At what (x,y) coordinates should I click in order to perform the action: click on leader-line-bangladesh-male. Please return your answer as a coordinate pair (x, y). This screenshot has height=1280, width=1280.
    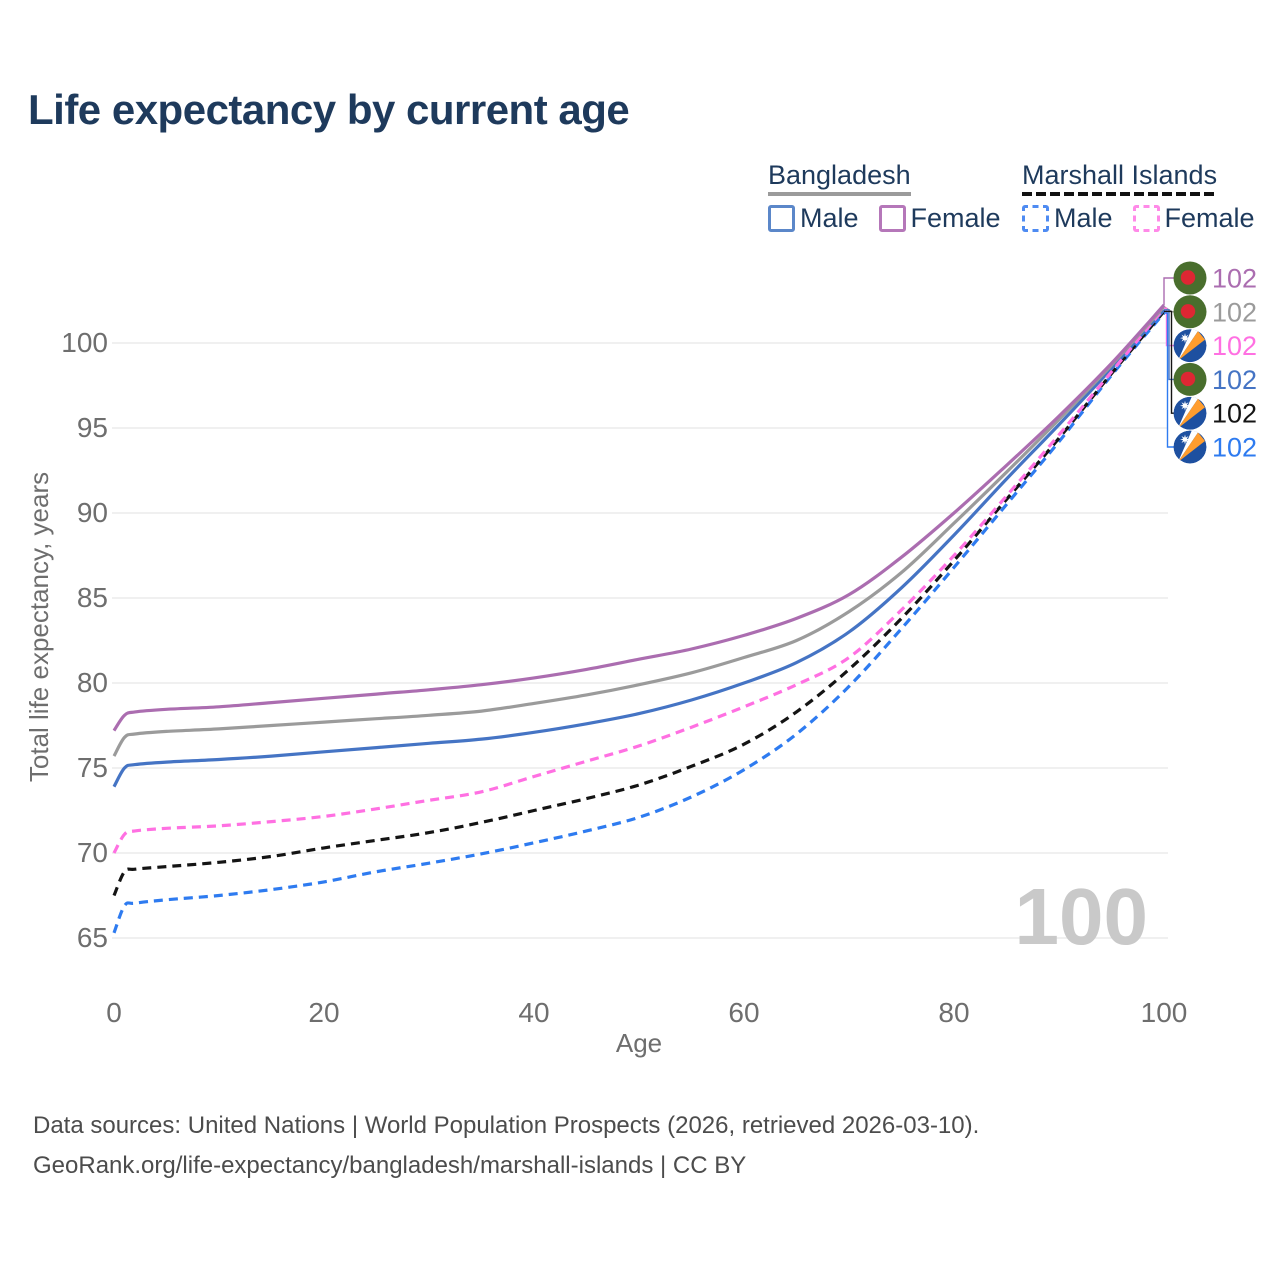
    Looking at the image, I should click on (1169, 345).